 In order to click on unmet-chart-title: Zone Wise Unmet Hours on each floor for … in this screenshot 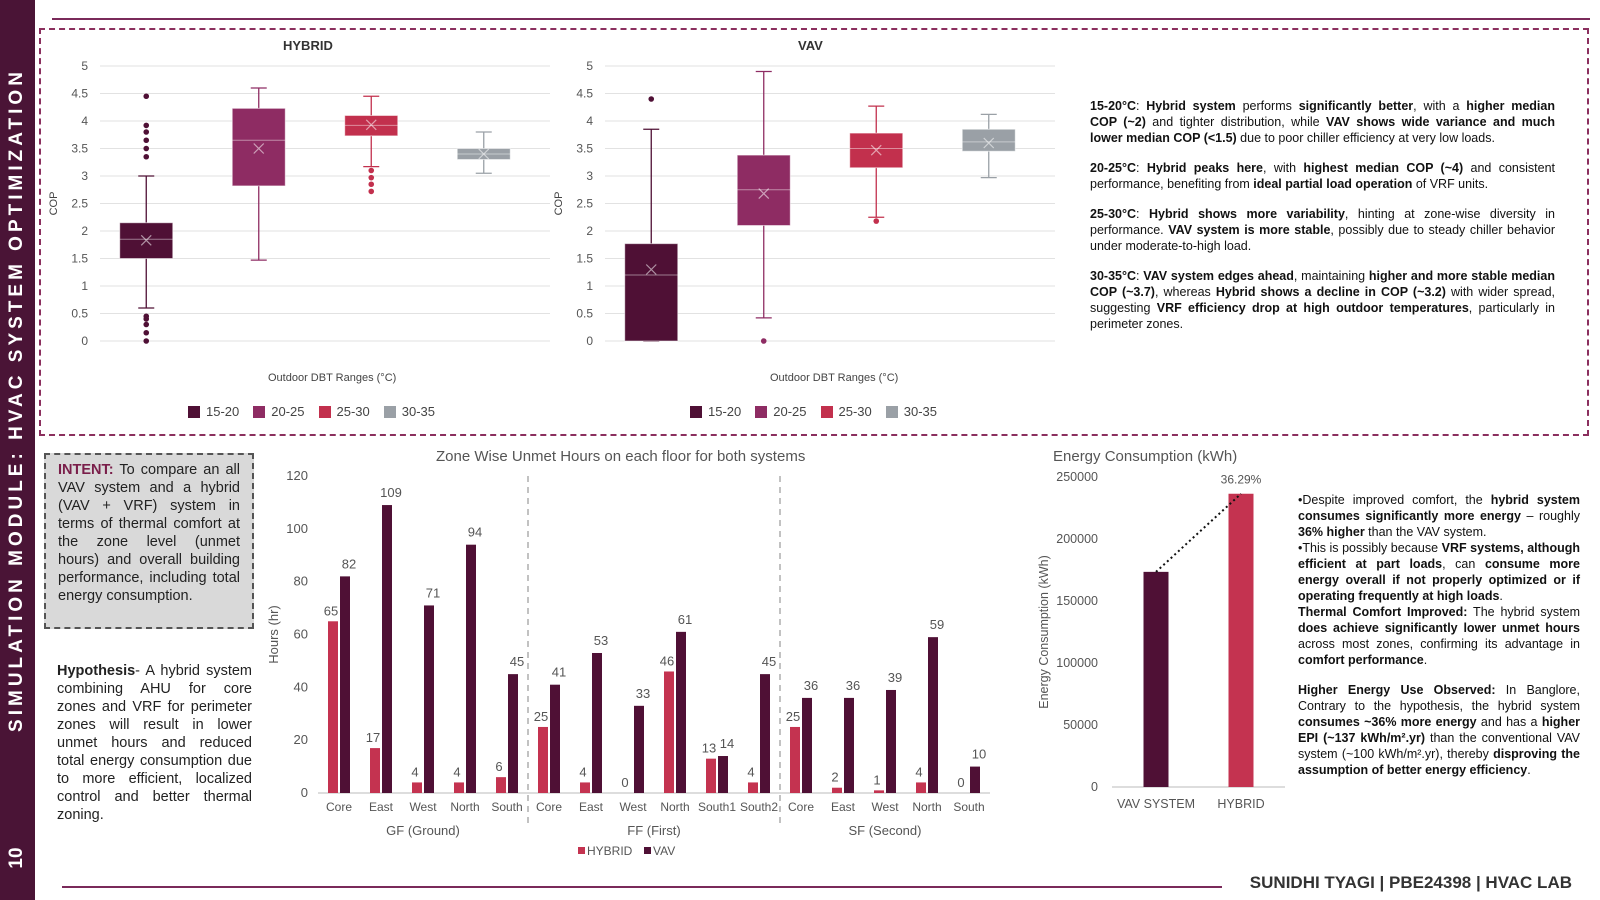, I will do `click(621, 456)`.